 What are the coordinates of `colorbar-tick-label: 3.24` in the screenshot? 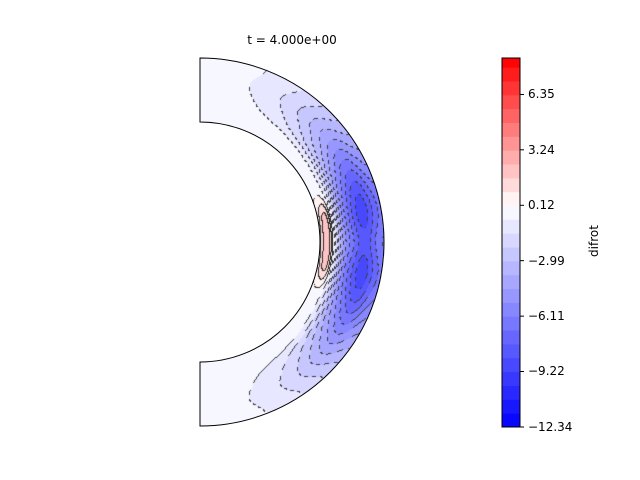 It's located at (541, 149).